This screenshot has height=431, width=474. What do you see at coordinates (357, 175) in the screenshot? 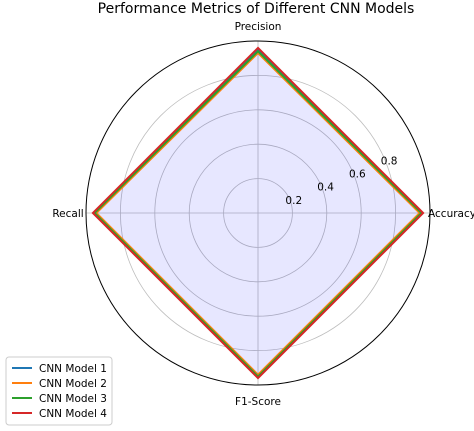
I see `r-tick-label-3: 0.6` at bounding box center [357, 175].